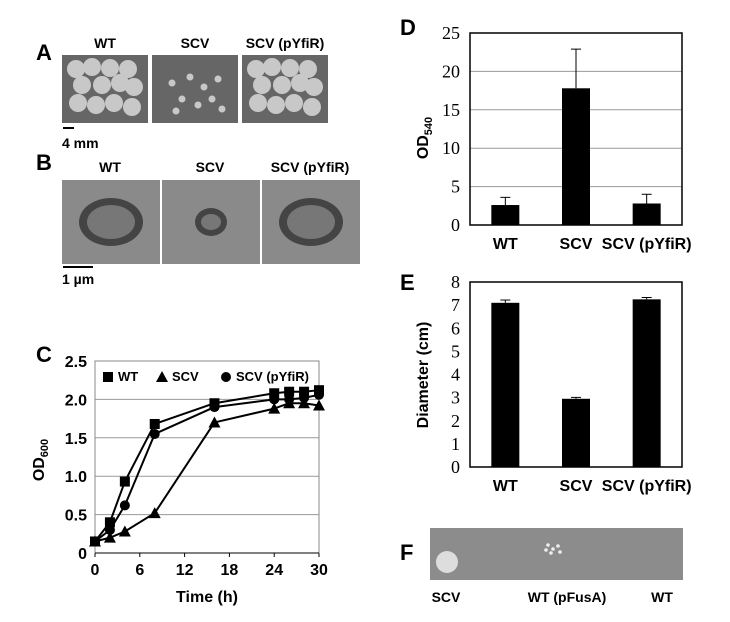  What do you see at coordinates (195, 43) in the screenshot?
I see `panel-a-label: SCV` at bounding box center [195, 43].